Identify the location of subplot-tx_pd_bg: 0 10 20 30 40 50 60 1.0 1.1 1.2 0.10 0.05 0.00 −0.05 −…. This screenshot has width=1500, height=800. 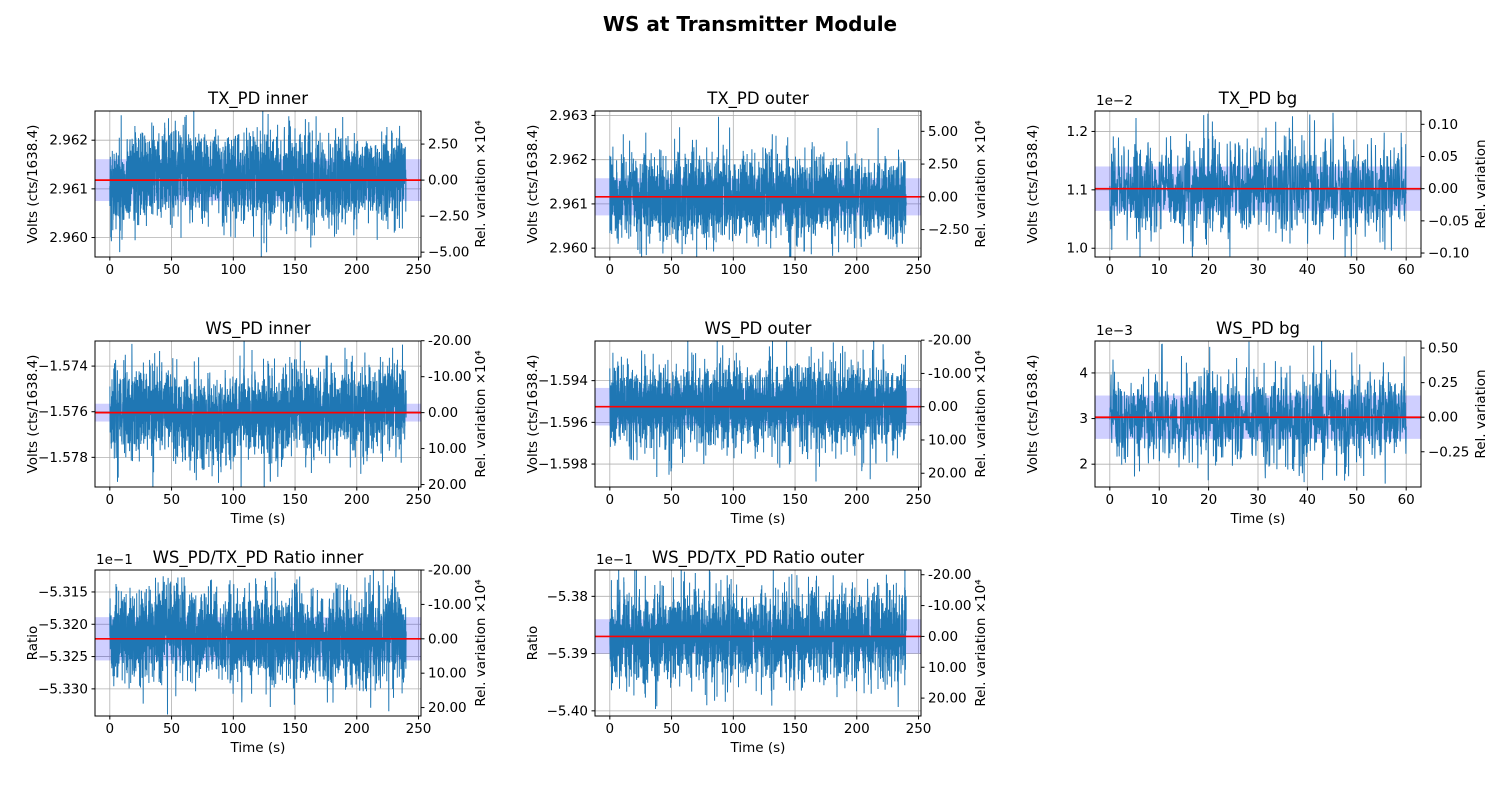
(1257, 183).